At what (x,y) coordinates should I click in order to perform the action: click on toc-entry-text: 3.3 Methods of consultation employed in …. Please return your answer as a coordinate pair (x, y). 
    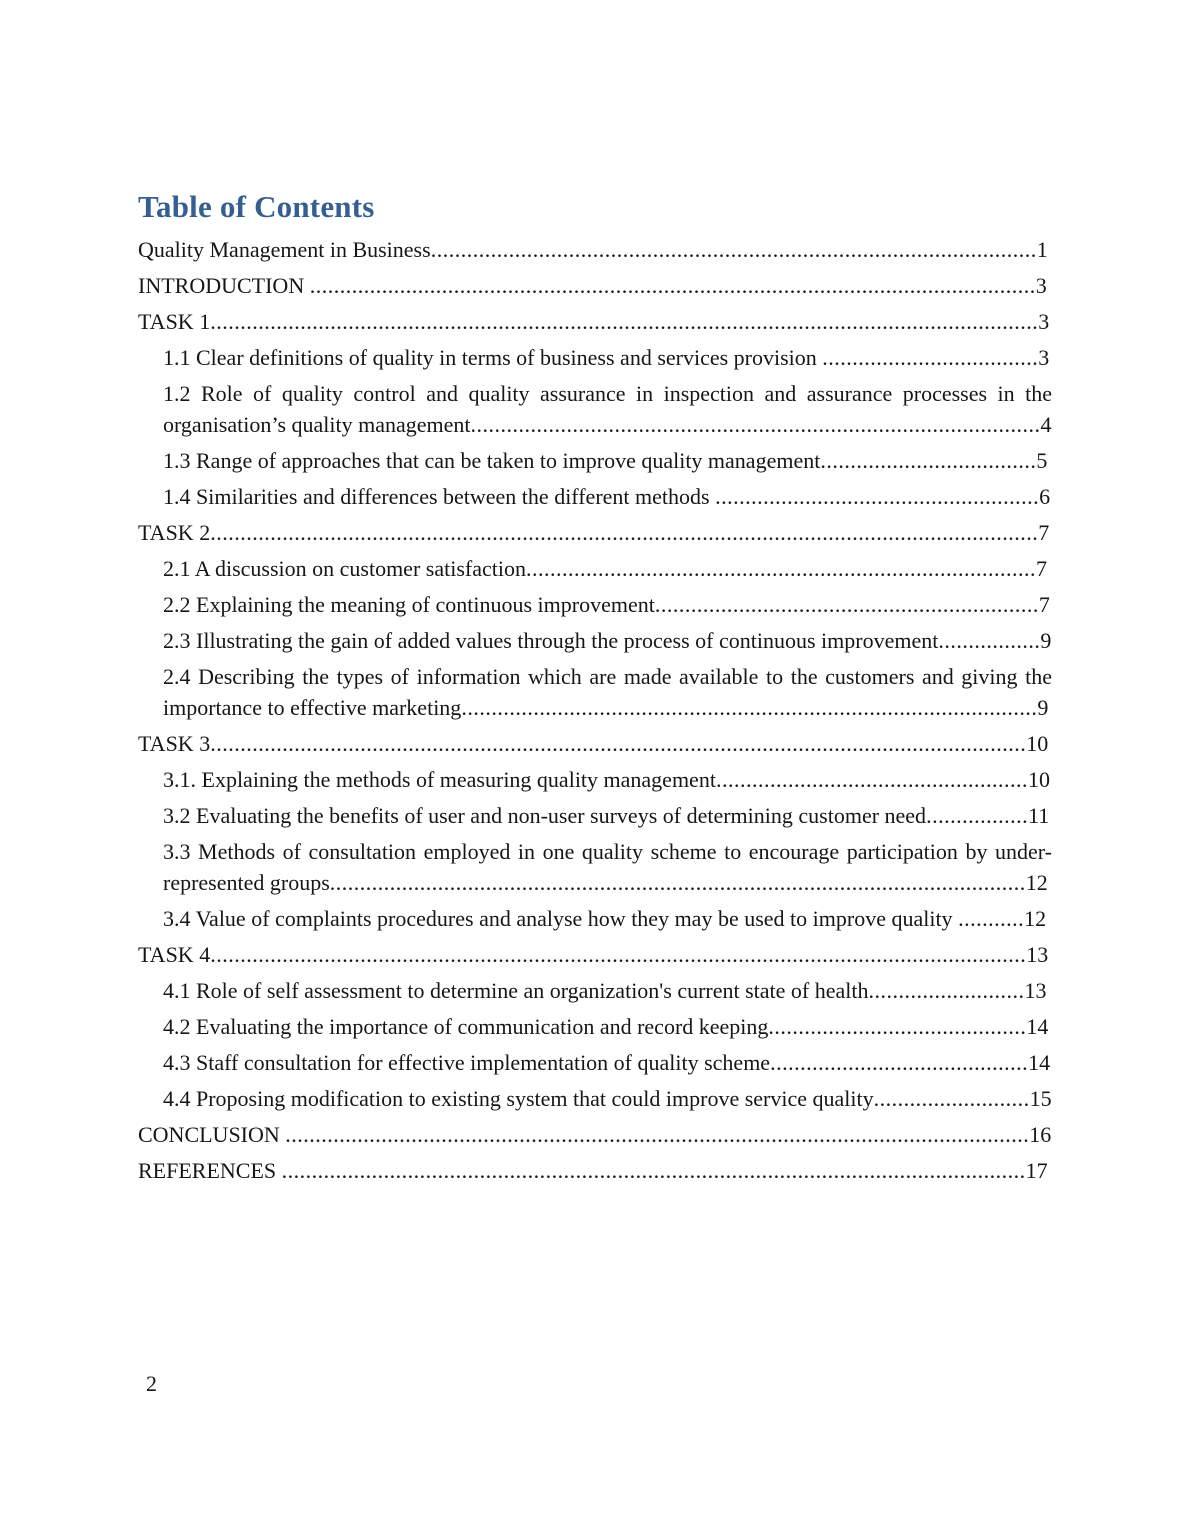
    Looking at the image, I should click on (607, 867).